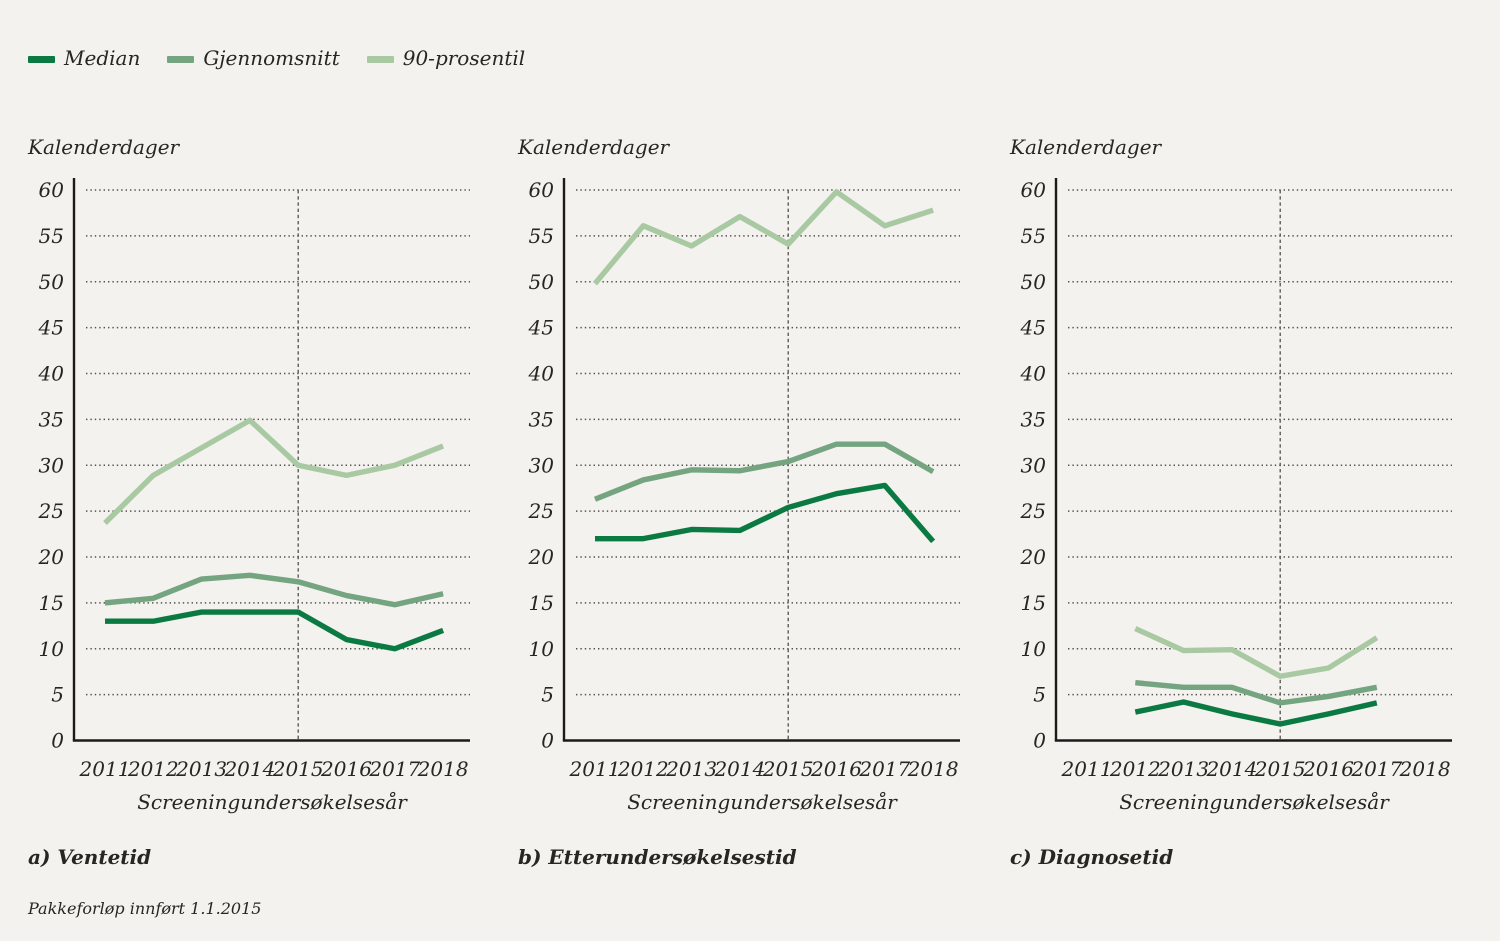 The image size is (1500, 941). I want to click on legend: Median Gjennomsnitt 90-prosentil, so click(276, 59).